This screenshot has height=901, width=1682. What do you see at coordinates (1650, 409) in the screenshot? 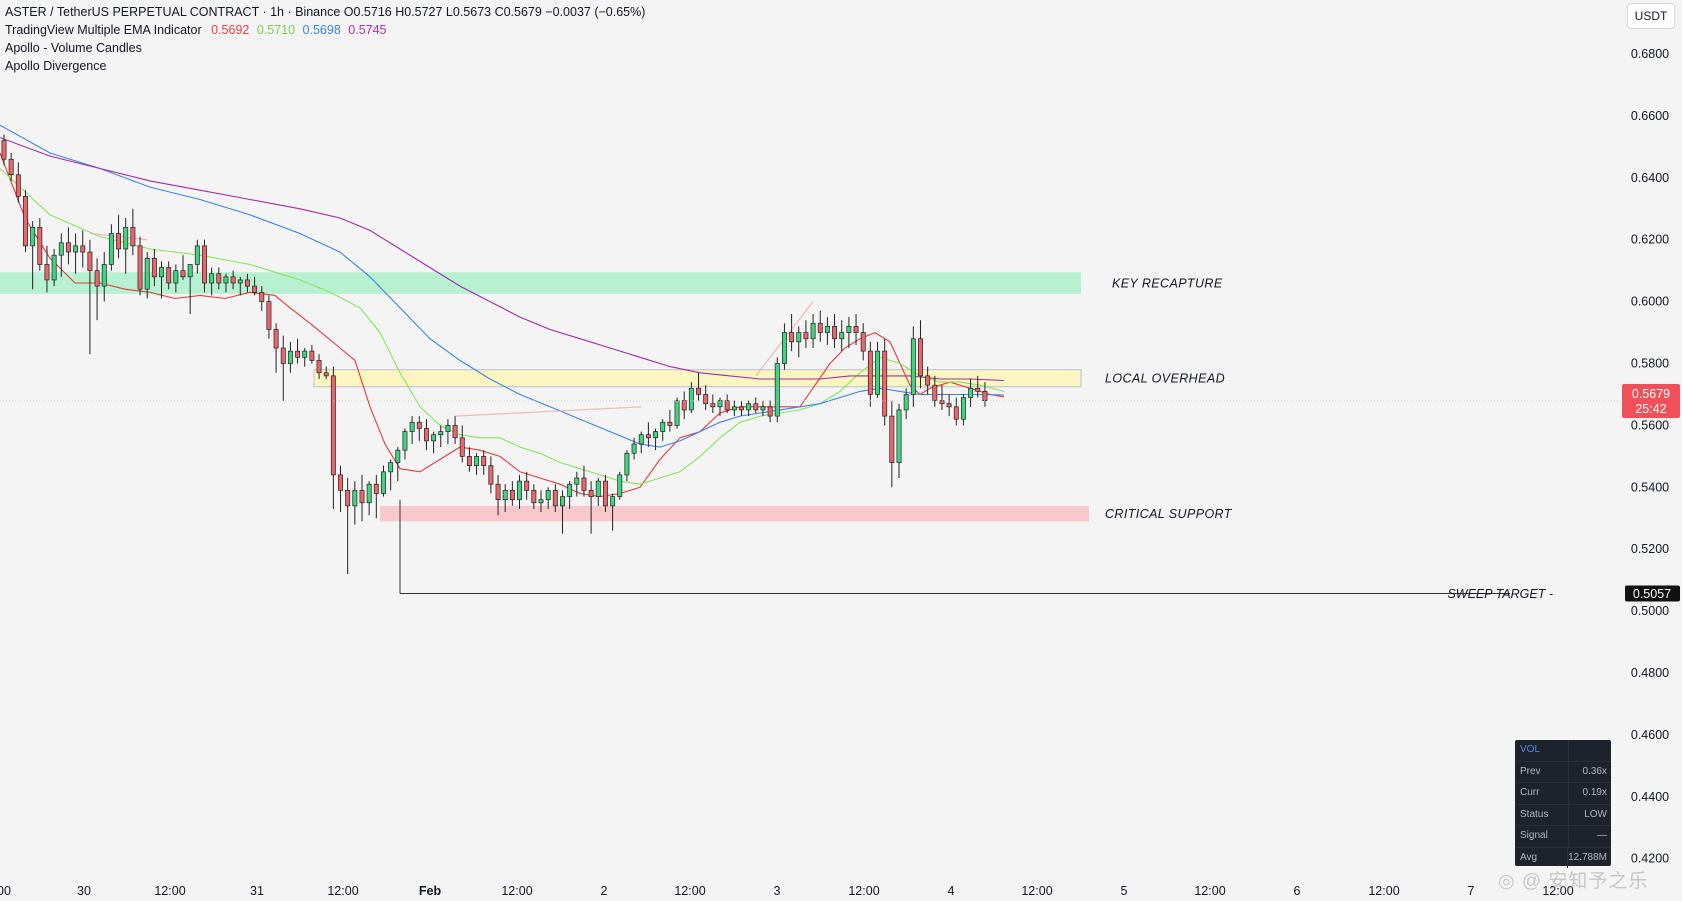
I see `candle-countdown: 25:42` at bounding box center [1650, 409].